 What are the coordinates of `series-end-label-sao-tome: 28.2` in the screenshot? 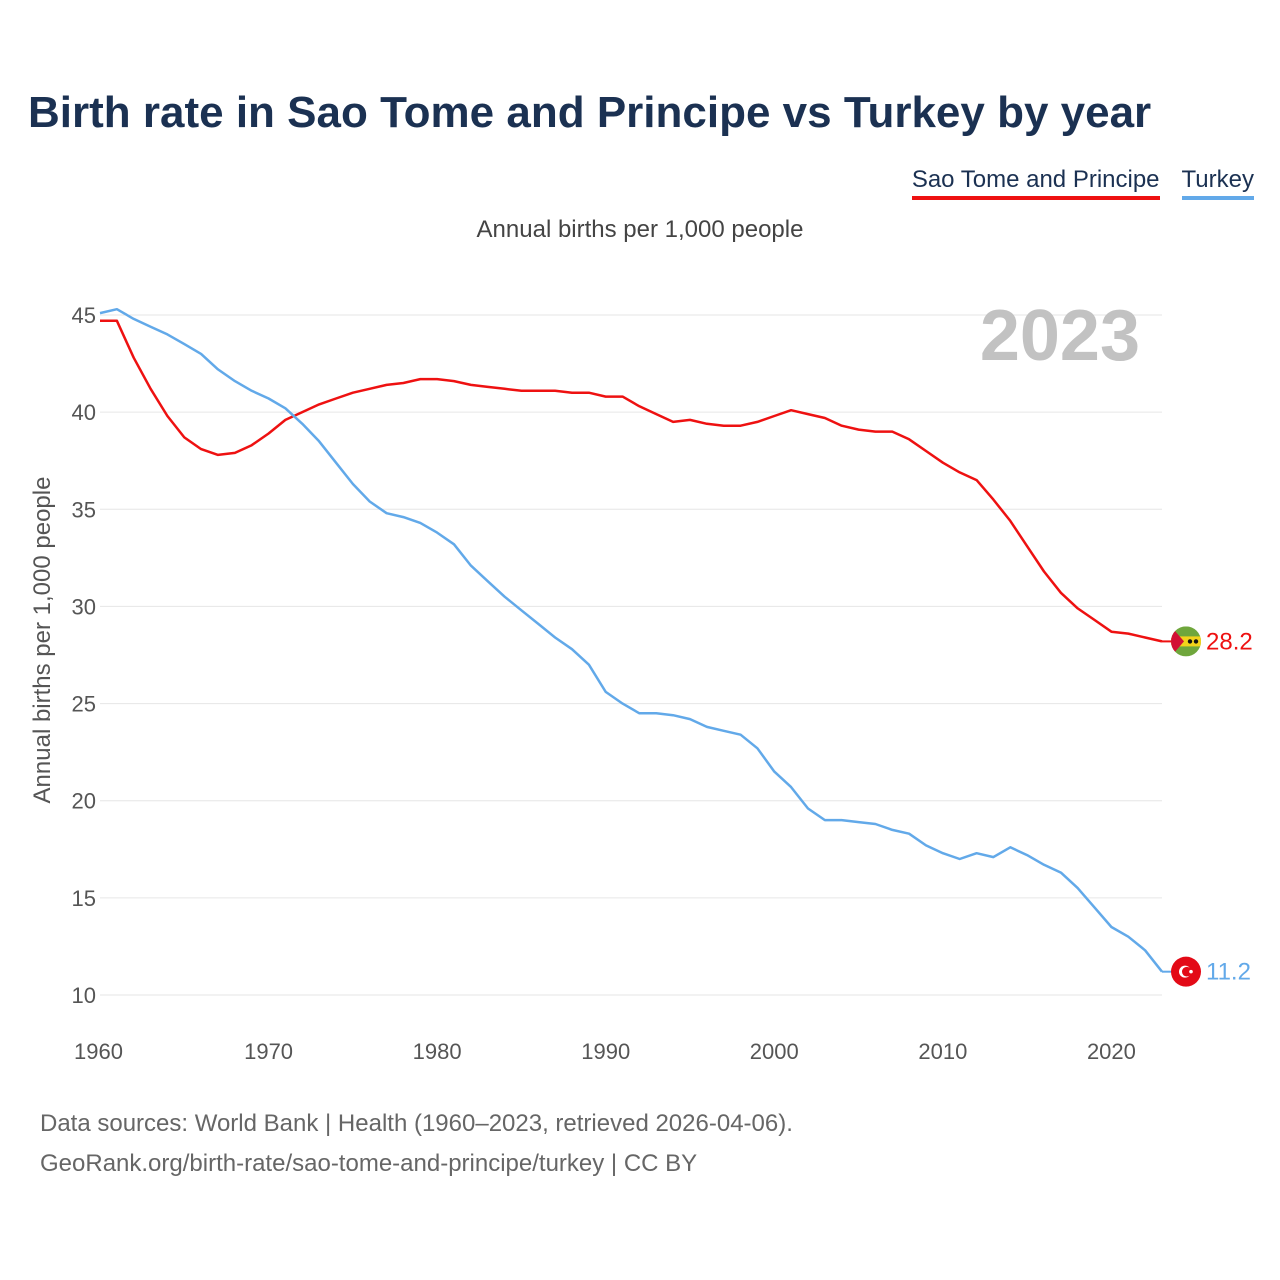 It's located at (1229, 641).